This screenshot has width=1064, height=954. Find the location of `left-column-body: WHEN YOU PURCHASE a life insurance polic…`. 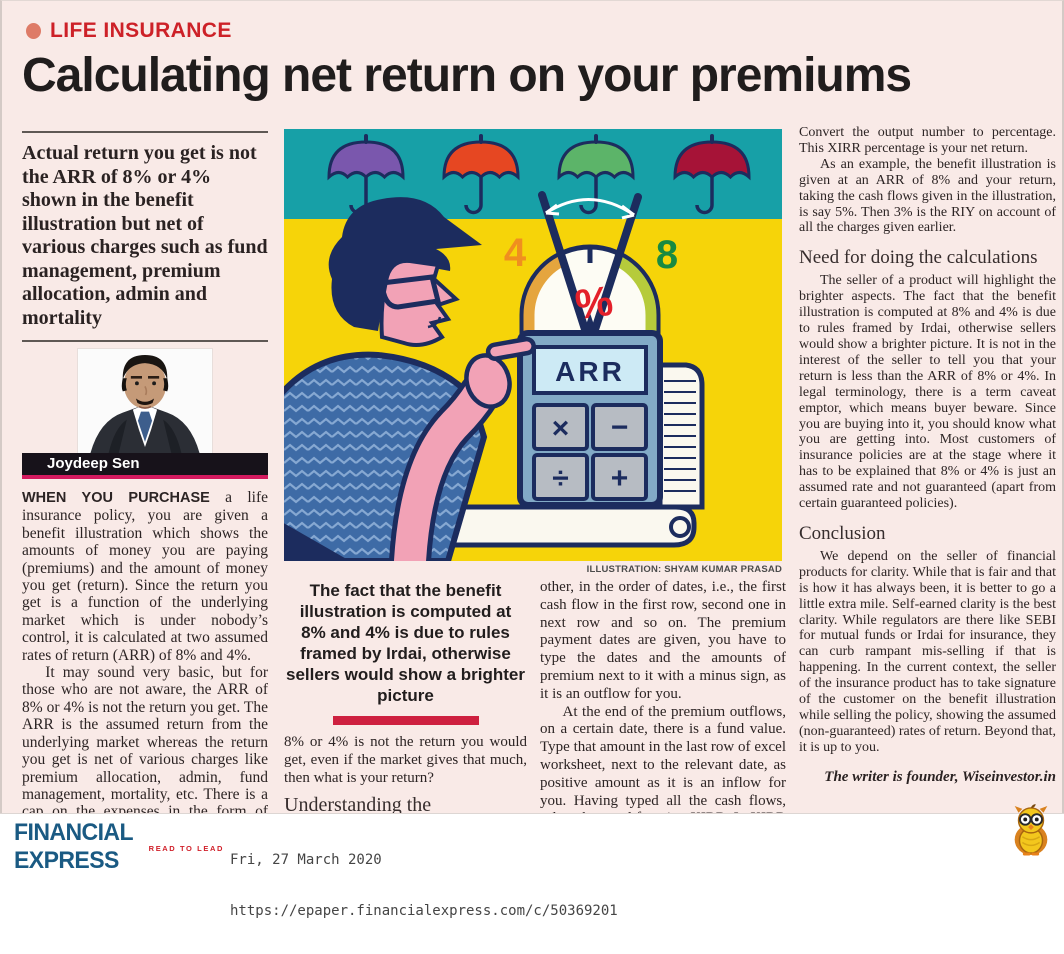

left-column-body: WHEN YOU PURCHASE a life insurance polic… is located at coordinates (145, 651).